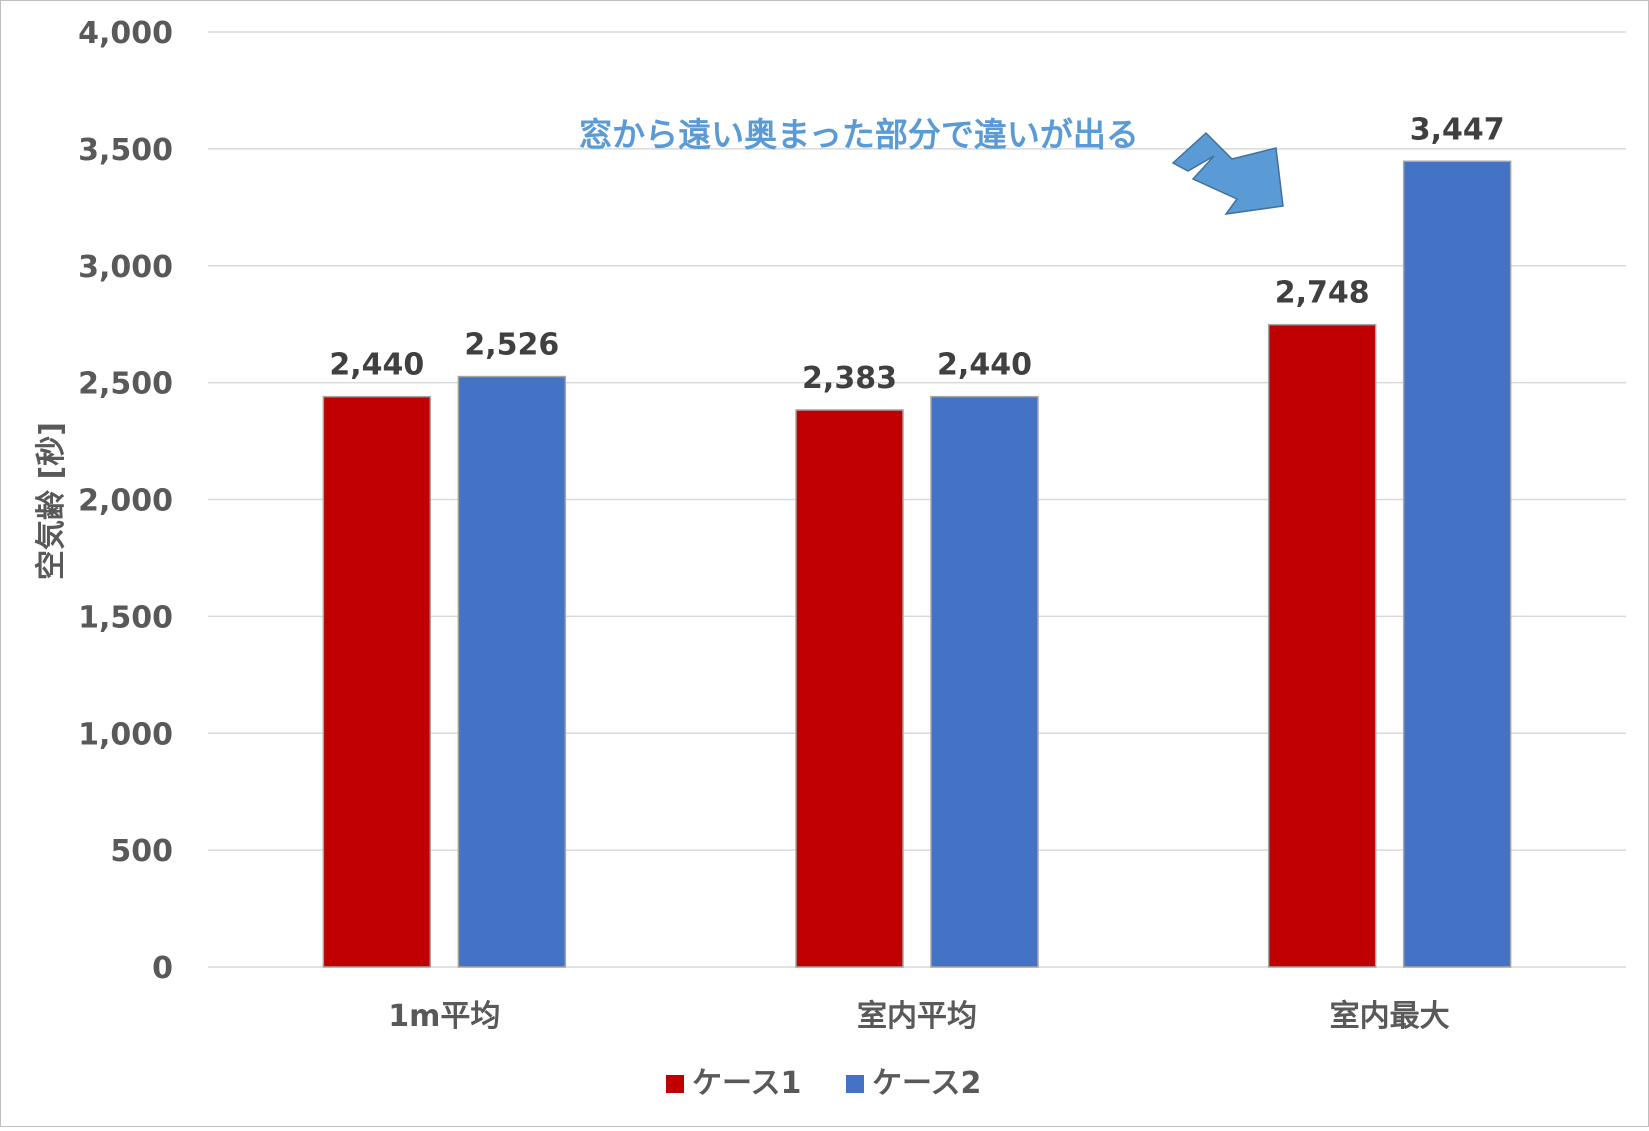 The width and height of the screenshot is (1649, 1131). I want to click on y-tick-label: 2,000, so click(125, 501).